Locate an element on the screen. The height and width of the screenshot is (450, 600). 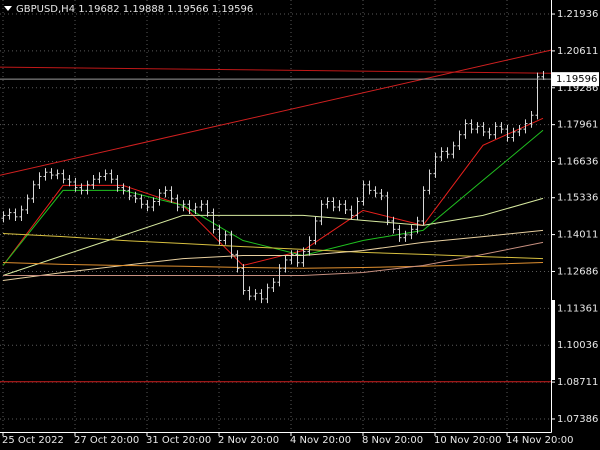
x-tick-label: 27 Oct 20:00 is located at coordinates (106, 440).